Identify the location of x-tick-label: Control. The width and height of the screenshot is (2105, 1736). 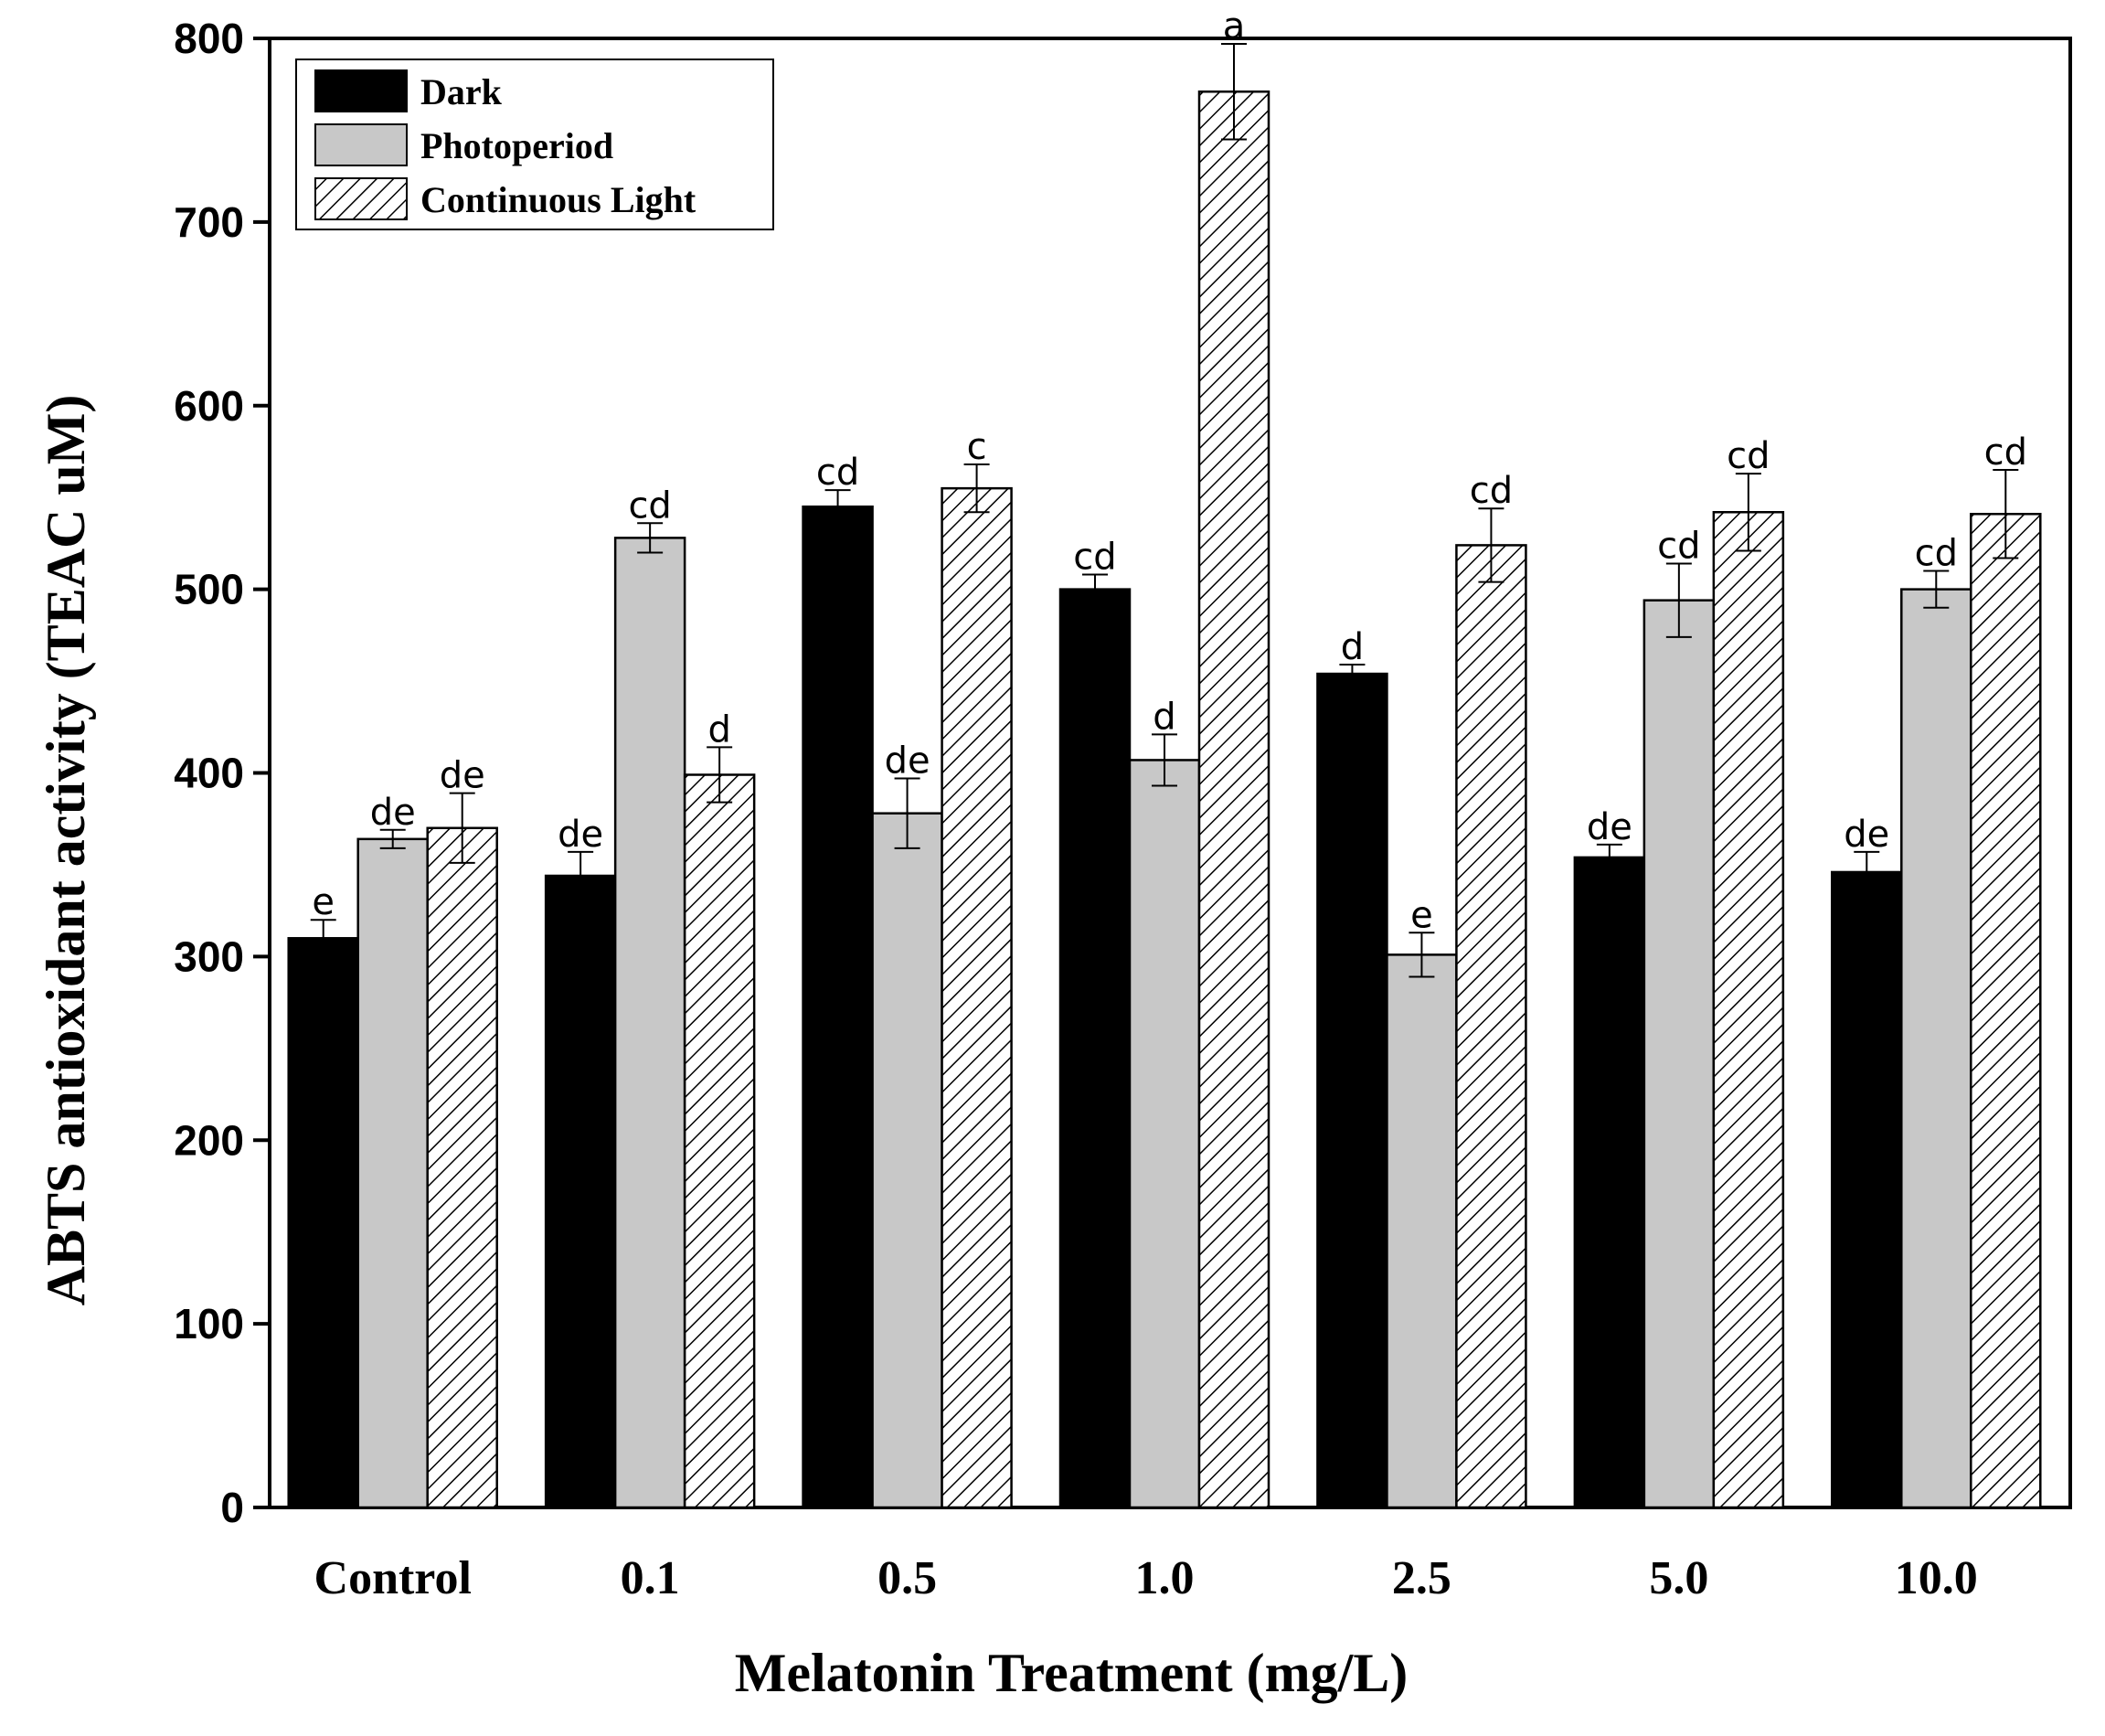
(393, 1578).